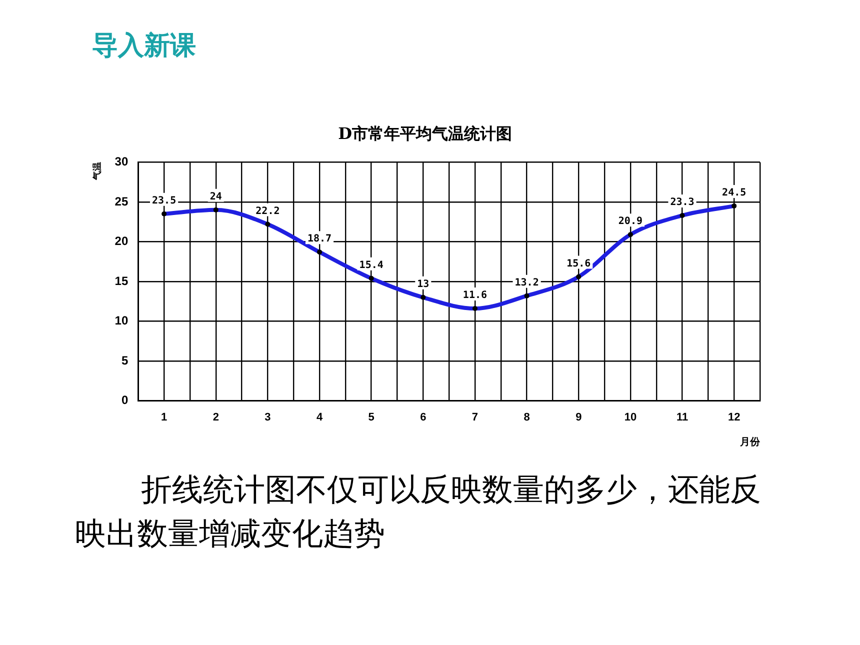 Image resolution: width=860 pixels, height=645 pixels. Describe the element at coordinates (121, 201) in the screenshot. I see `y-tick-label: 25` at that location.